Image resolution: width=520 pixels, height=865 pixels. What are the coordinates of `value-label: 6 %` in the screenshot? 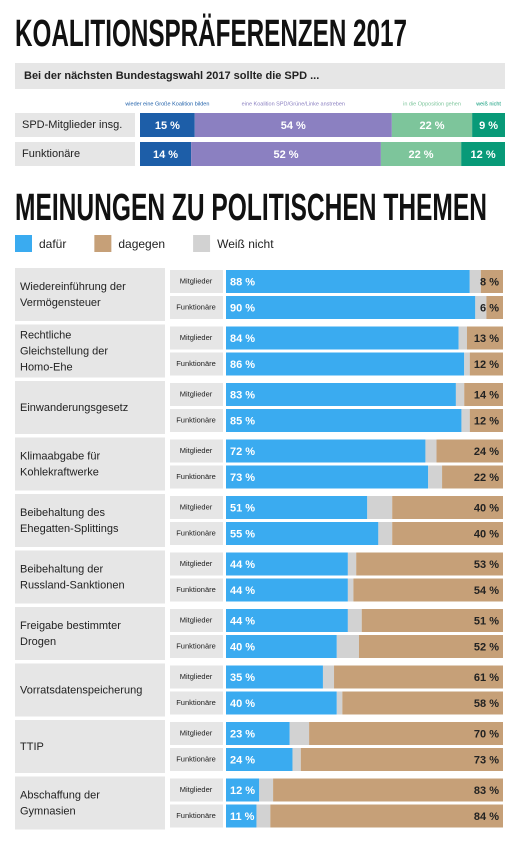 It's located at (489, 308).